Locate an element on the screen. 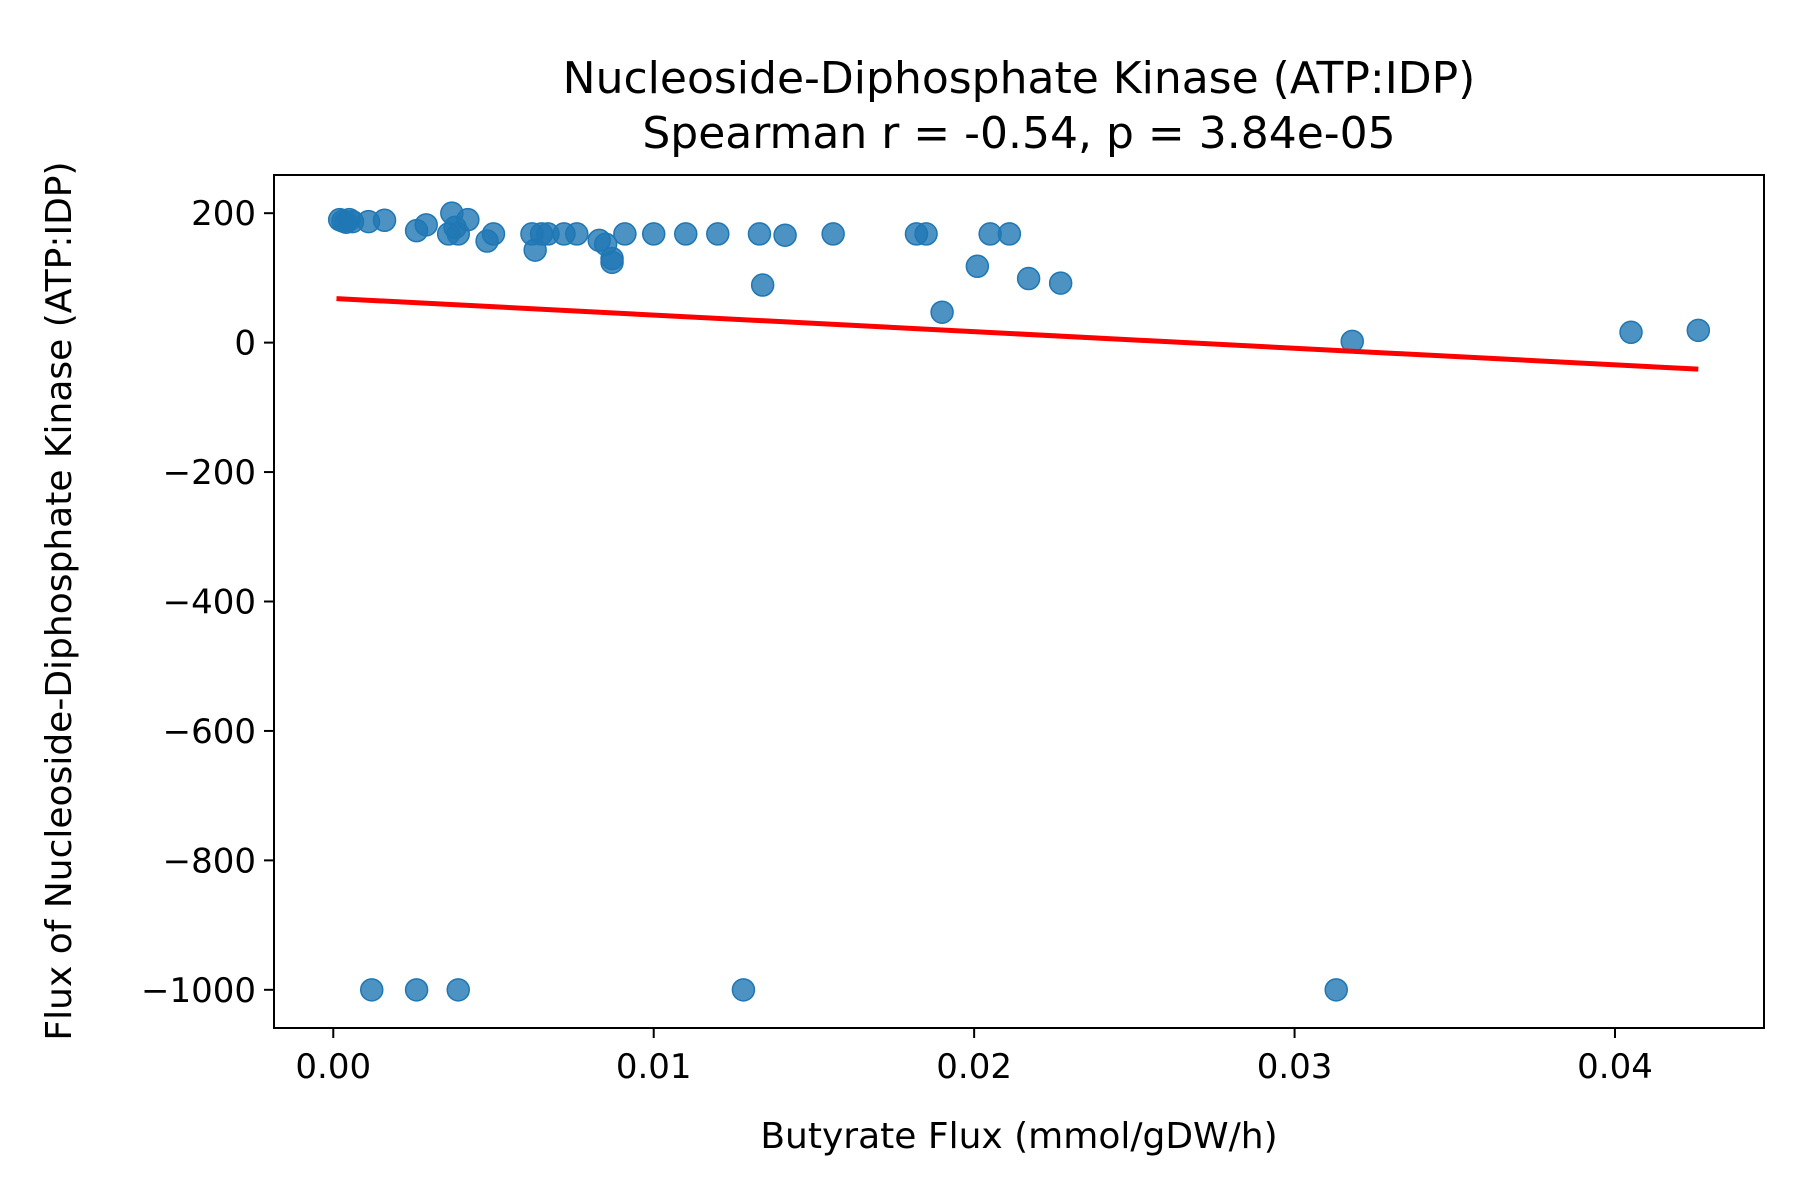 This screenshot has width=1800, height=1200. y-tick-label: −800 is located at coordinates (209, 861).